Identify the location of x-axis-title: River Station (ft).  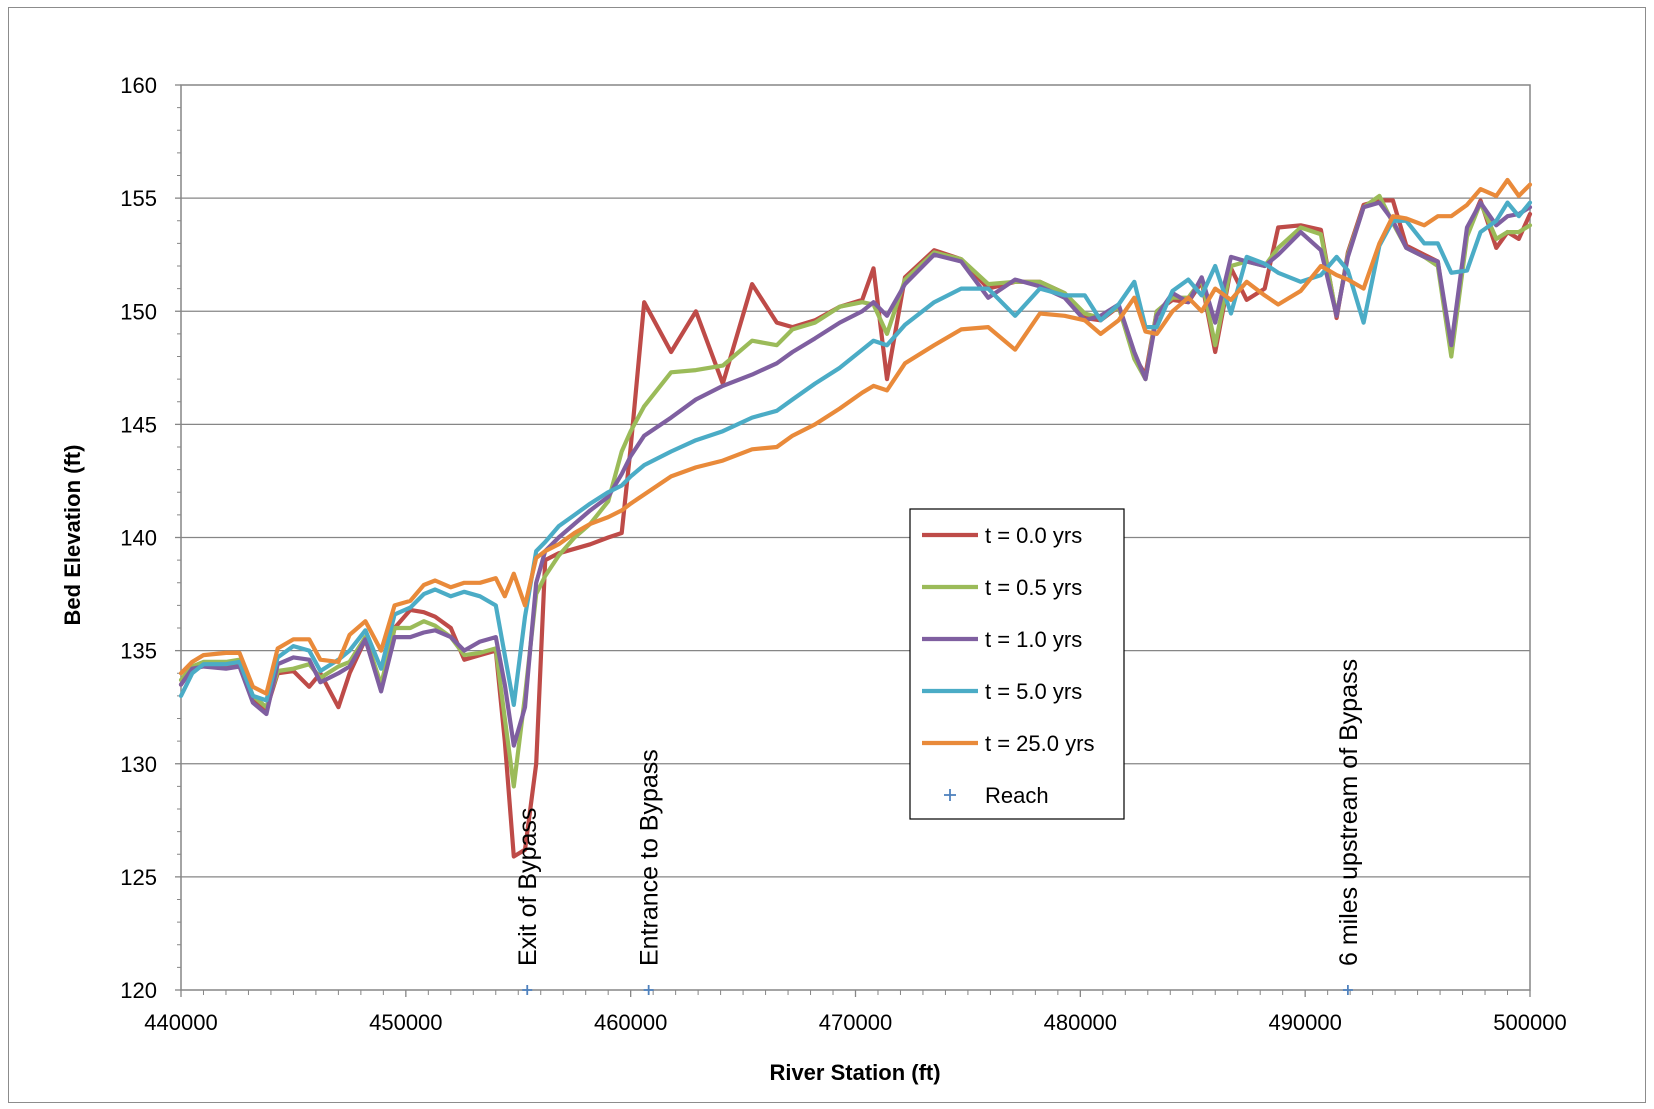
(854, 1072).